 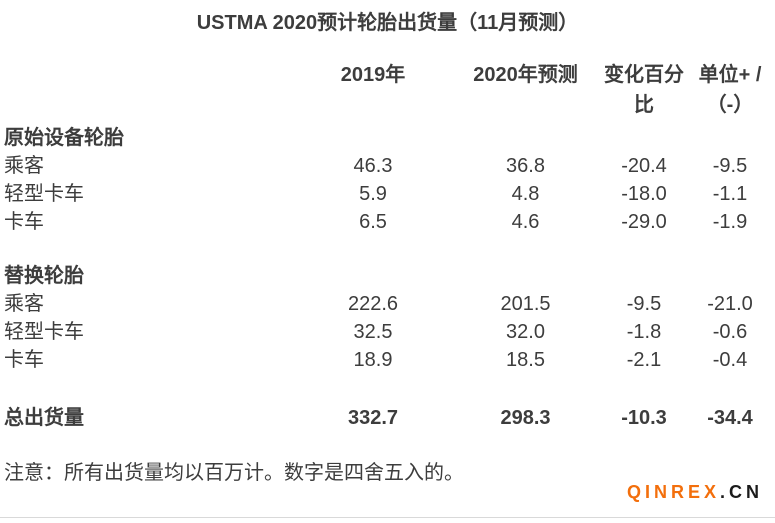 I want to click on table-header-row: 2019年 2020年预测 变化百分 比 单位+ / （-）, so click(x=387, y=92).